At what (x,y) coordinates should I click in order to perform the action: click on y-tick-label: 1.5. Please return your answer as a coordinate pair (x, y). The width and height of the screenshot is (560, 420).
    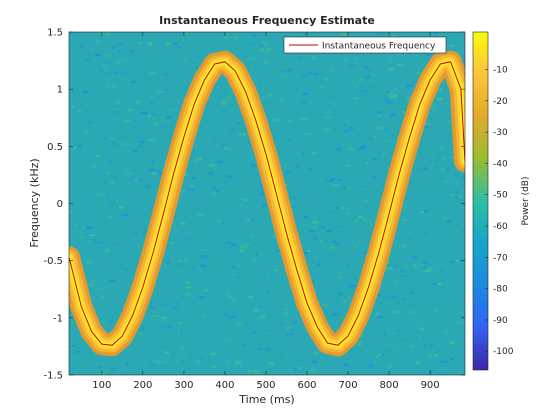
    Looking at the image, I should click on (55, 33).